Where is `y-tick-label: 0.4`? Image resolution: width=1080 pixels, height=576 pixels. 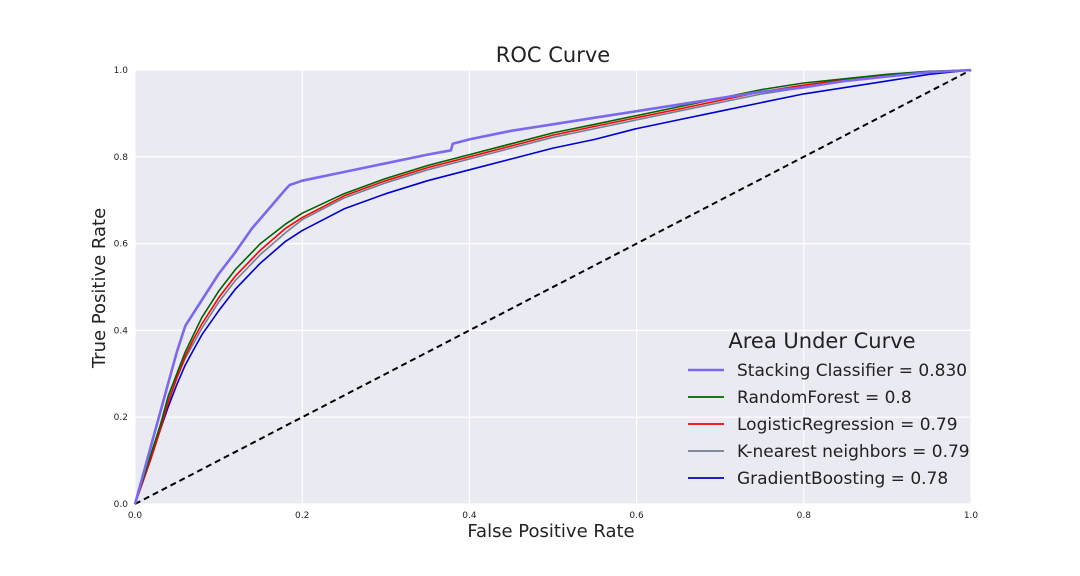
y-tick-label: 0.4 is located at coordinates (121, 331).